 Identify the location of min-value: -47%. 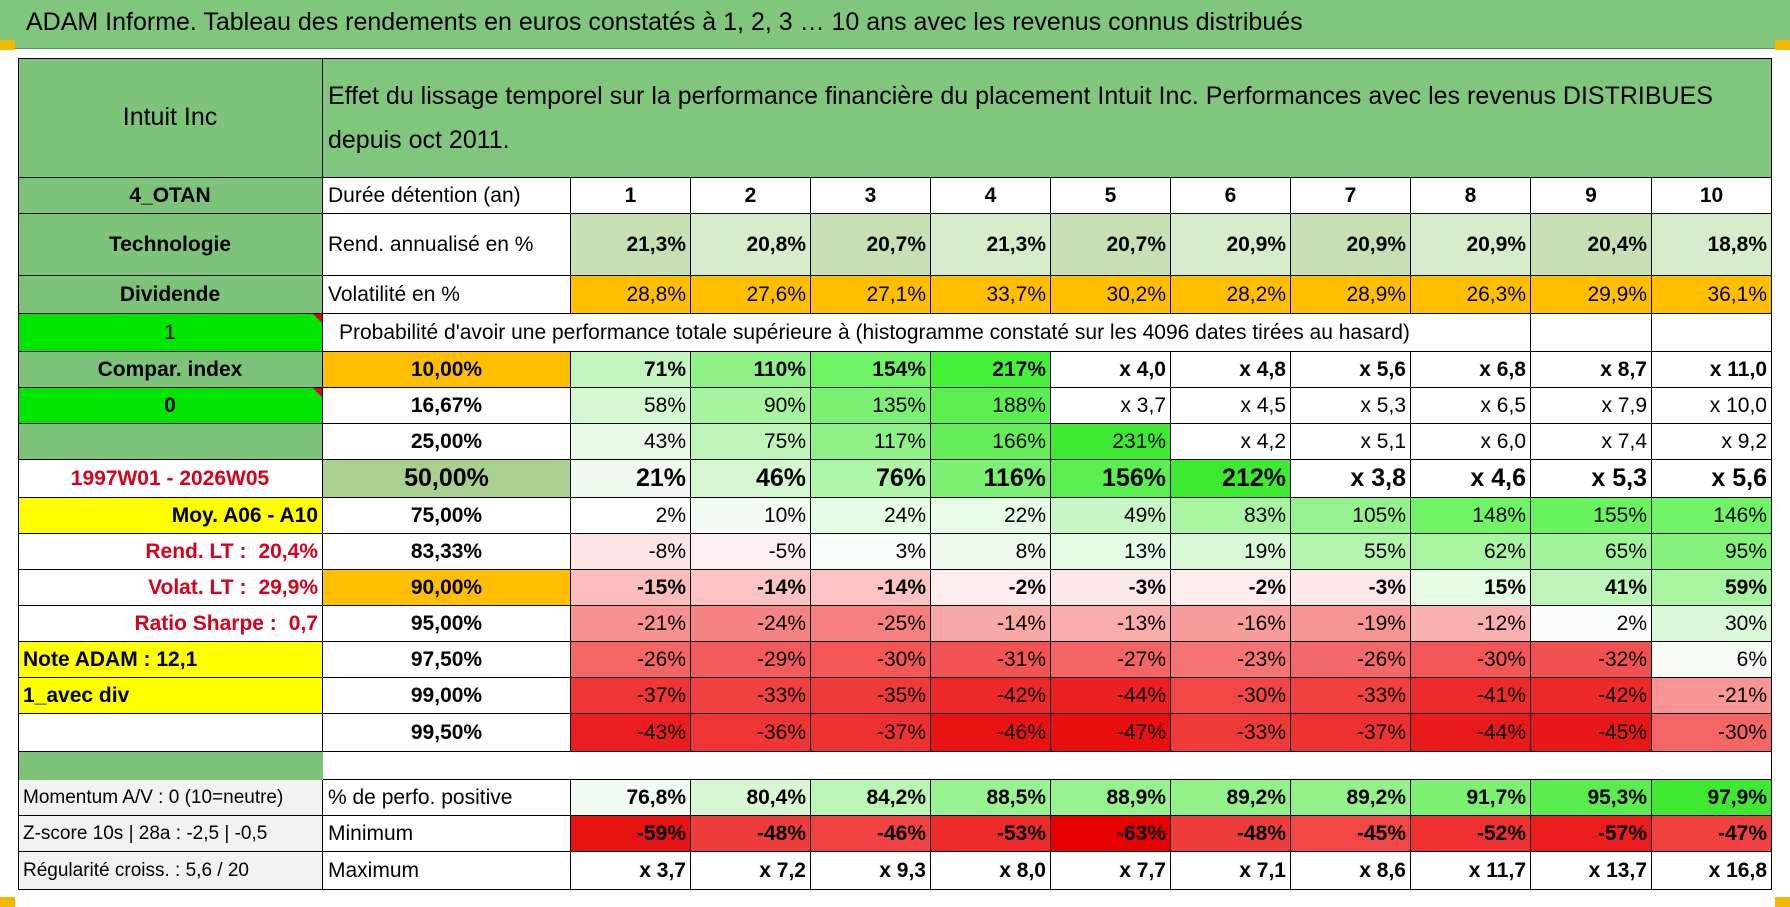
(1712, 834).